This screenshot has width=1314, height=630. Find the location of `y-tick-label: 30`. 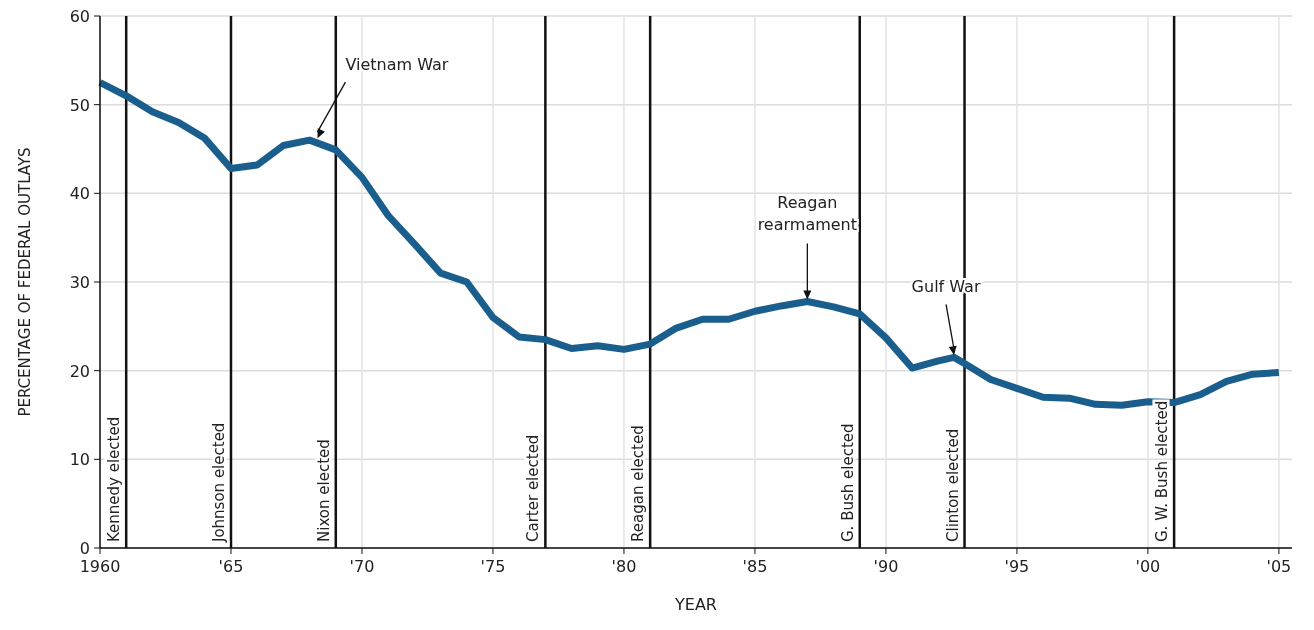

y-tick-label: 30 is located at coordinates (79, 282).